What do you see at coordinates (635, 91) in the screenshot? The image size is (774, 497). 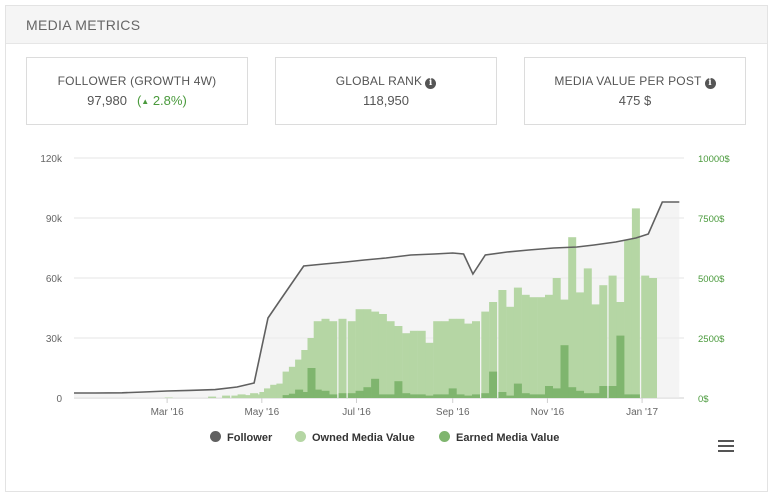 I see `kpi-media-value-card: MEDIA VALUE PER POST i 475 $` at bounding box center [635, 91].